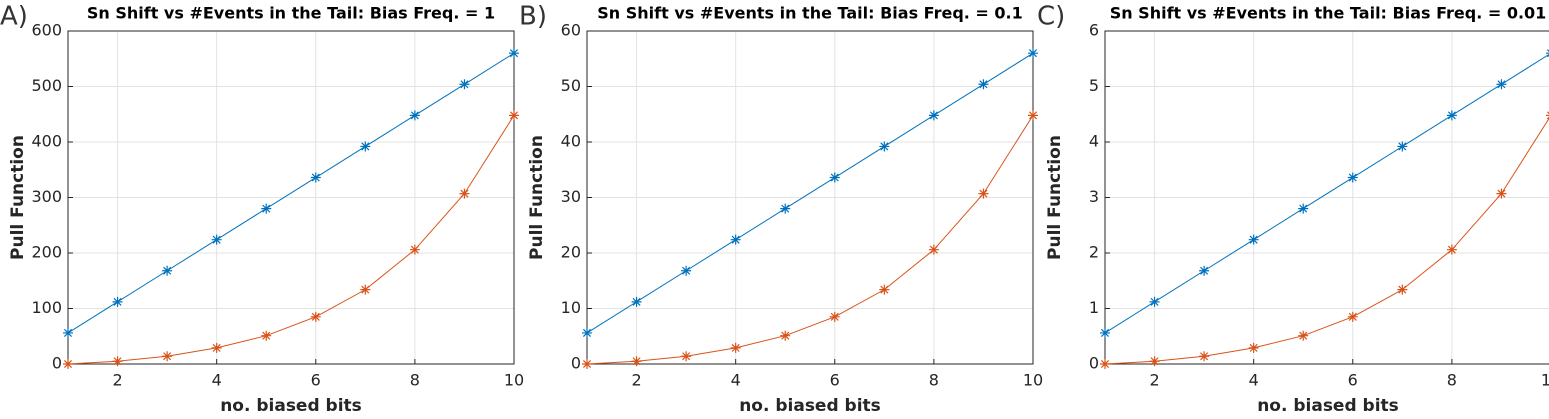  I want to click on x-tick-label: 6, so click(1353, 380).